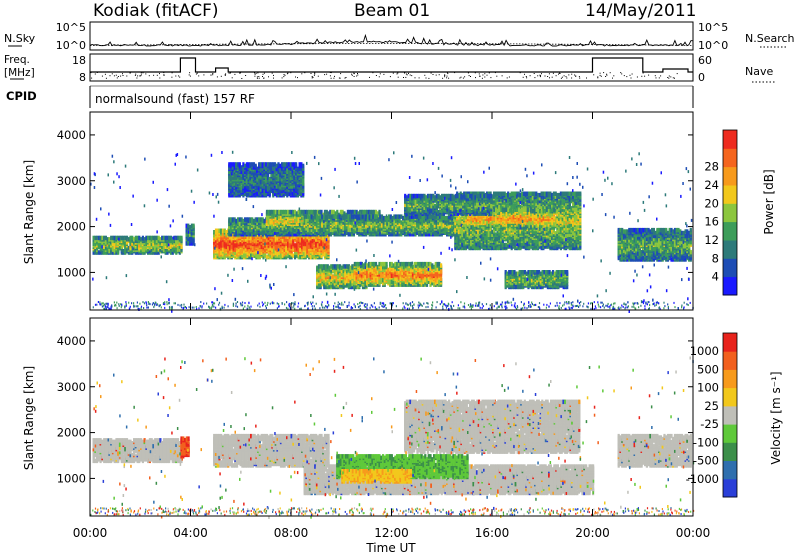 The image size is (800, 554). What do you see at coordinates (19, 73) in the screenshot?
I see `freq-unit-label: [MHz]` at bounding box center [19, 73].